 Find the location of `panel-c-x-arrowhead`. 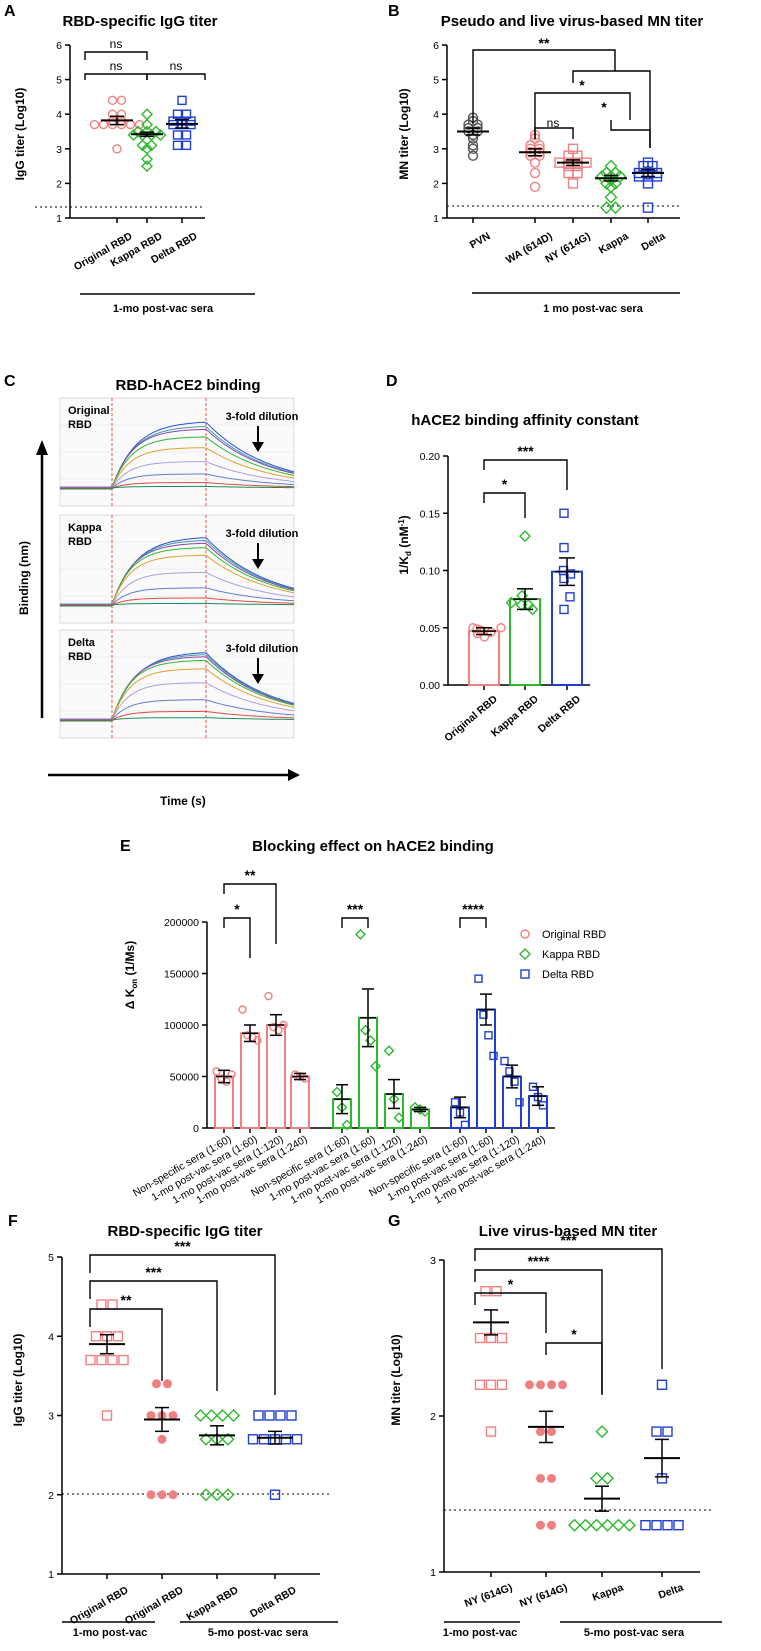

panel-c-x-arrowhead is located at coordinates (294, 775).